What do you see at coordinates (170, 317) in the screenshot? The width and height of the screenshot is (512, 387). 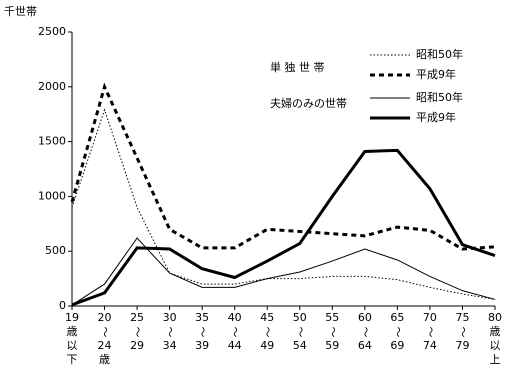 I see `x-tick-label: 30` at bounding box center [170, 317].